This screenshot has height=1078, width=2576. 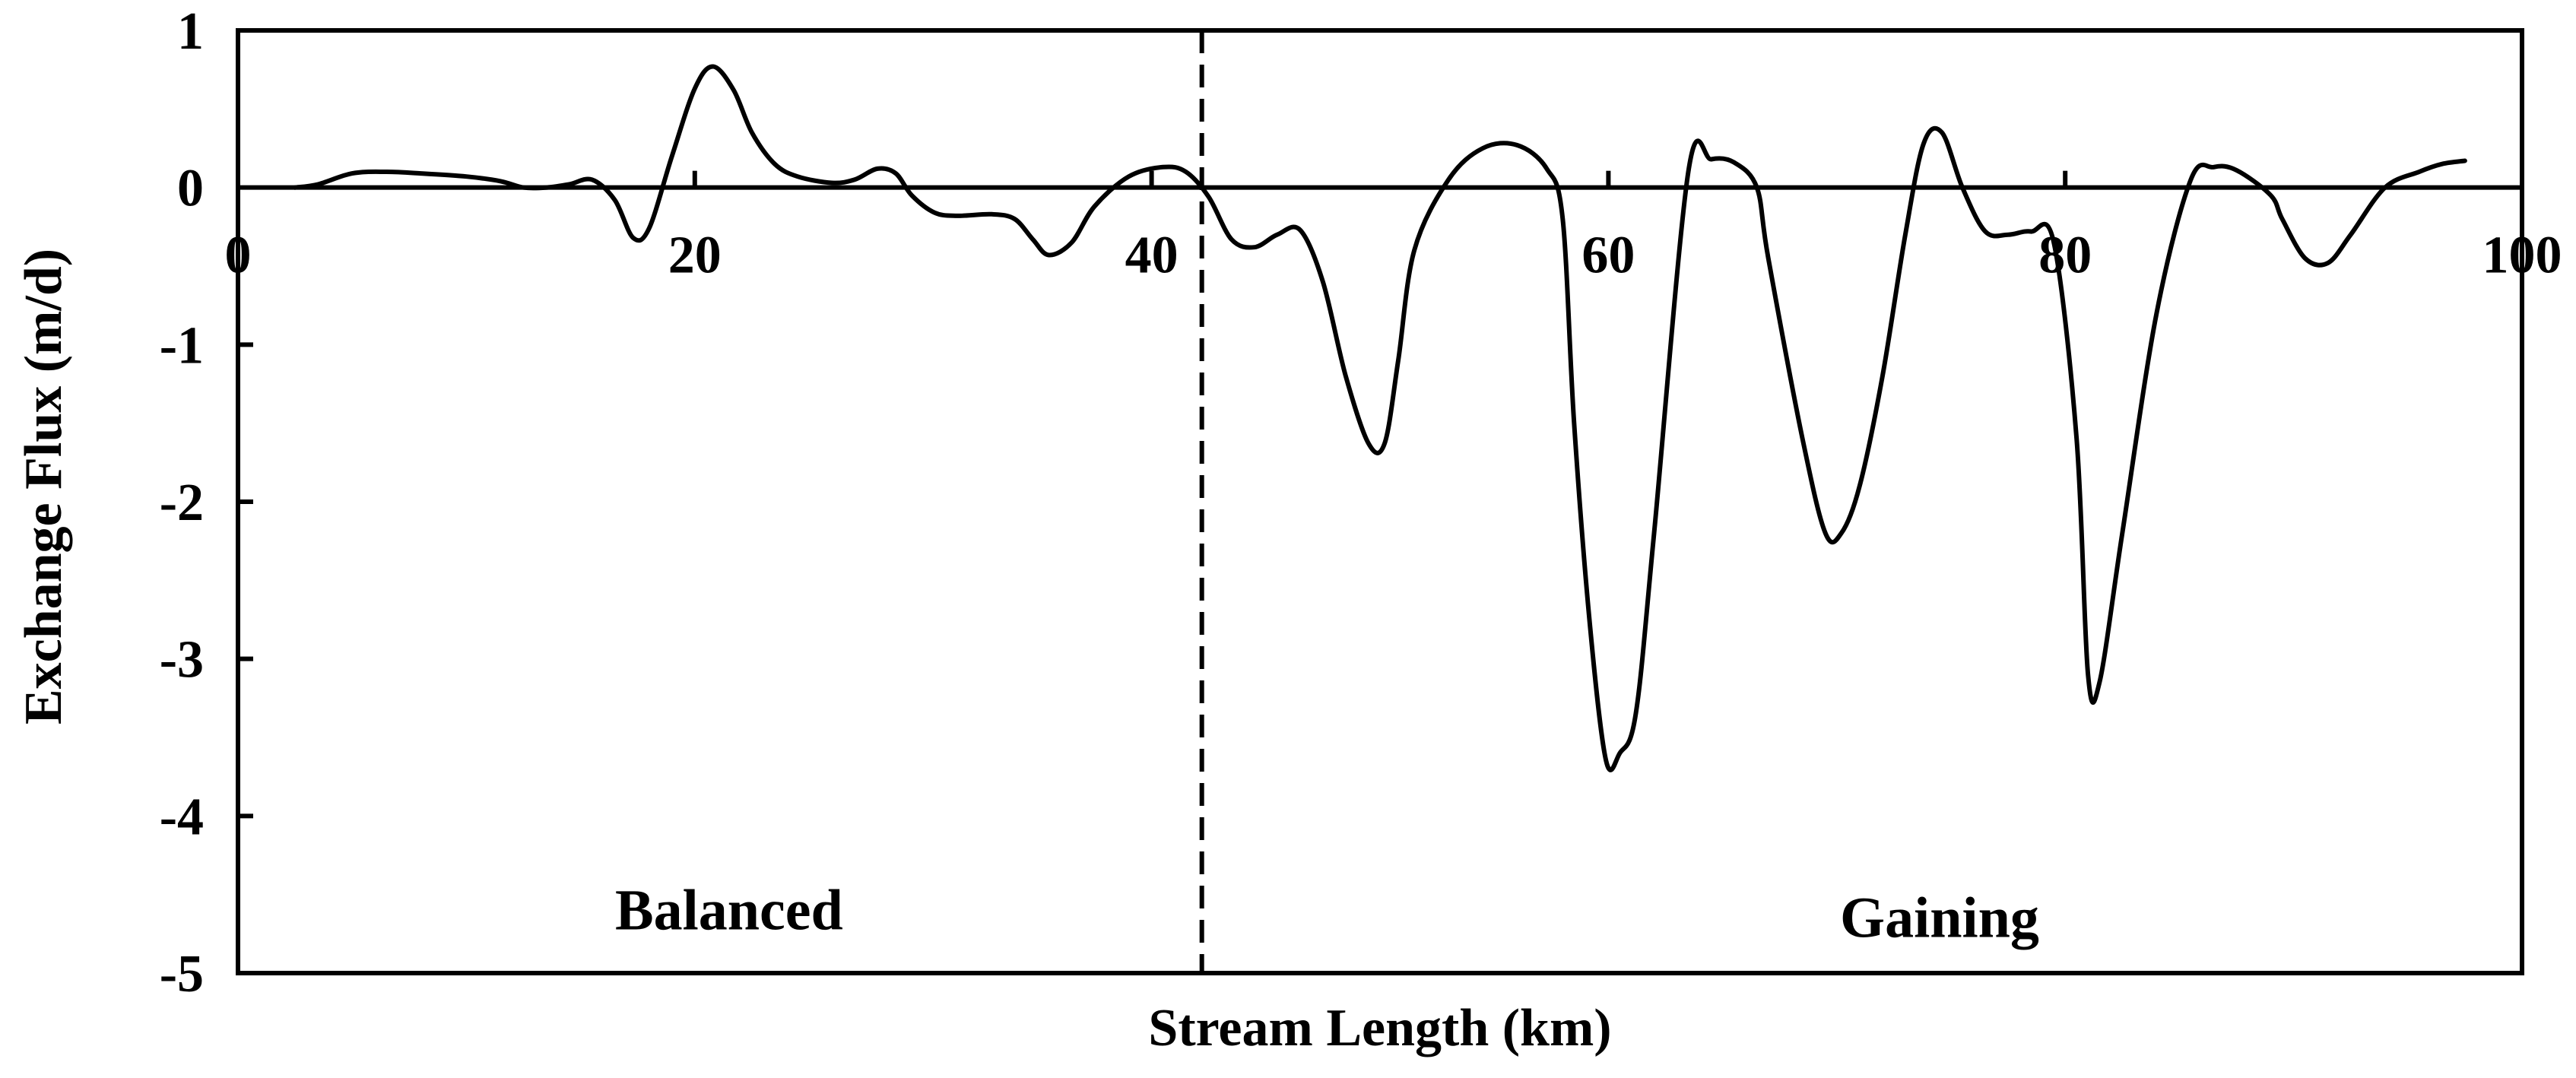 What do you see at coordinates (2065, 256) in the screenshot?
I see `x-tick-label: 80` at bounding box center [2065, 256].